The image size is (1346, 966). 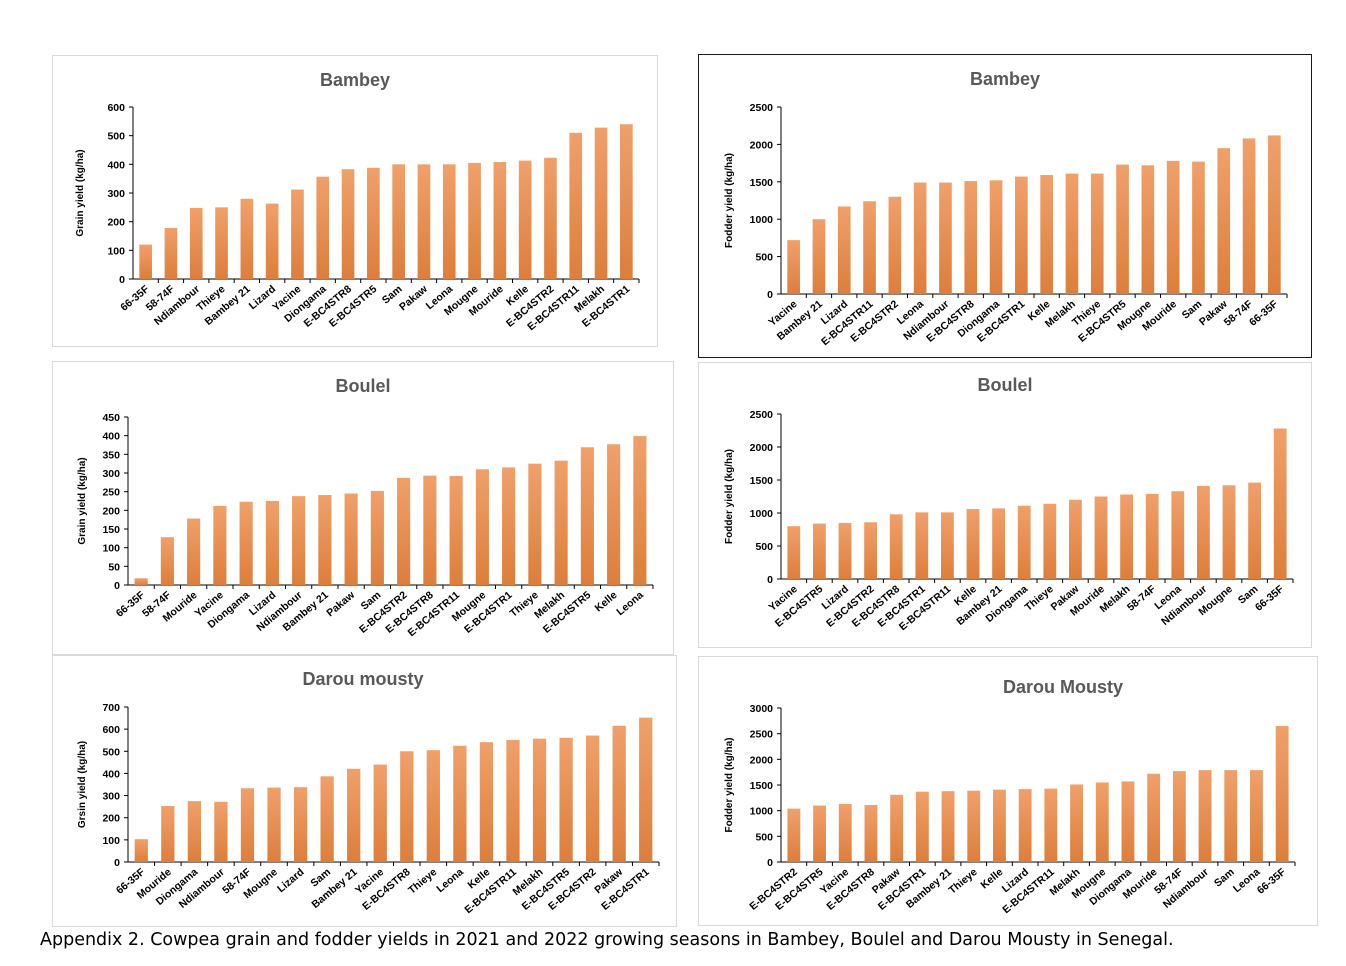 I want to click on y-tick-label: 600, so click(x=116, y=108).